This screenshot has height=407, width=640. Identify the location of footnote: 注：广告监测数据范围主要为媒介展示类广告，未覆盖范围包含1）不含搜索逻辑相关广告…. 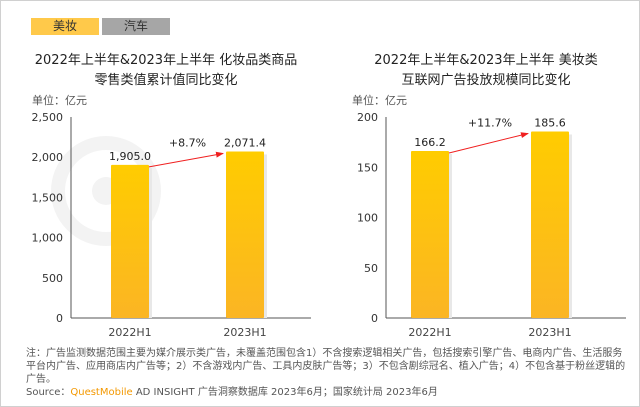
(326, 373).